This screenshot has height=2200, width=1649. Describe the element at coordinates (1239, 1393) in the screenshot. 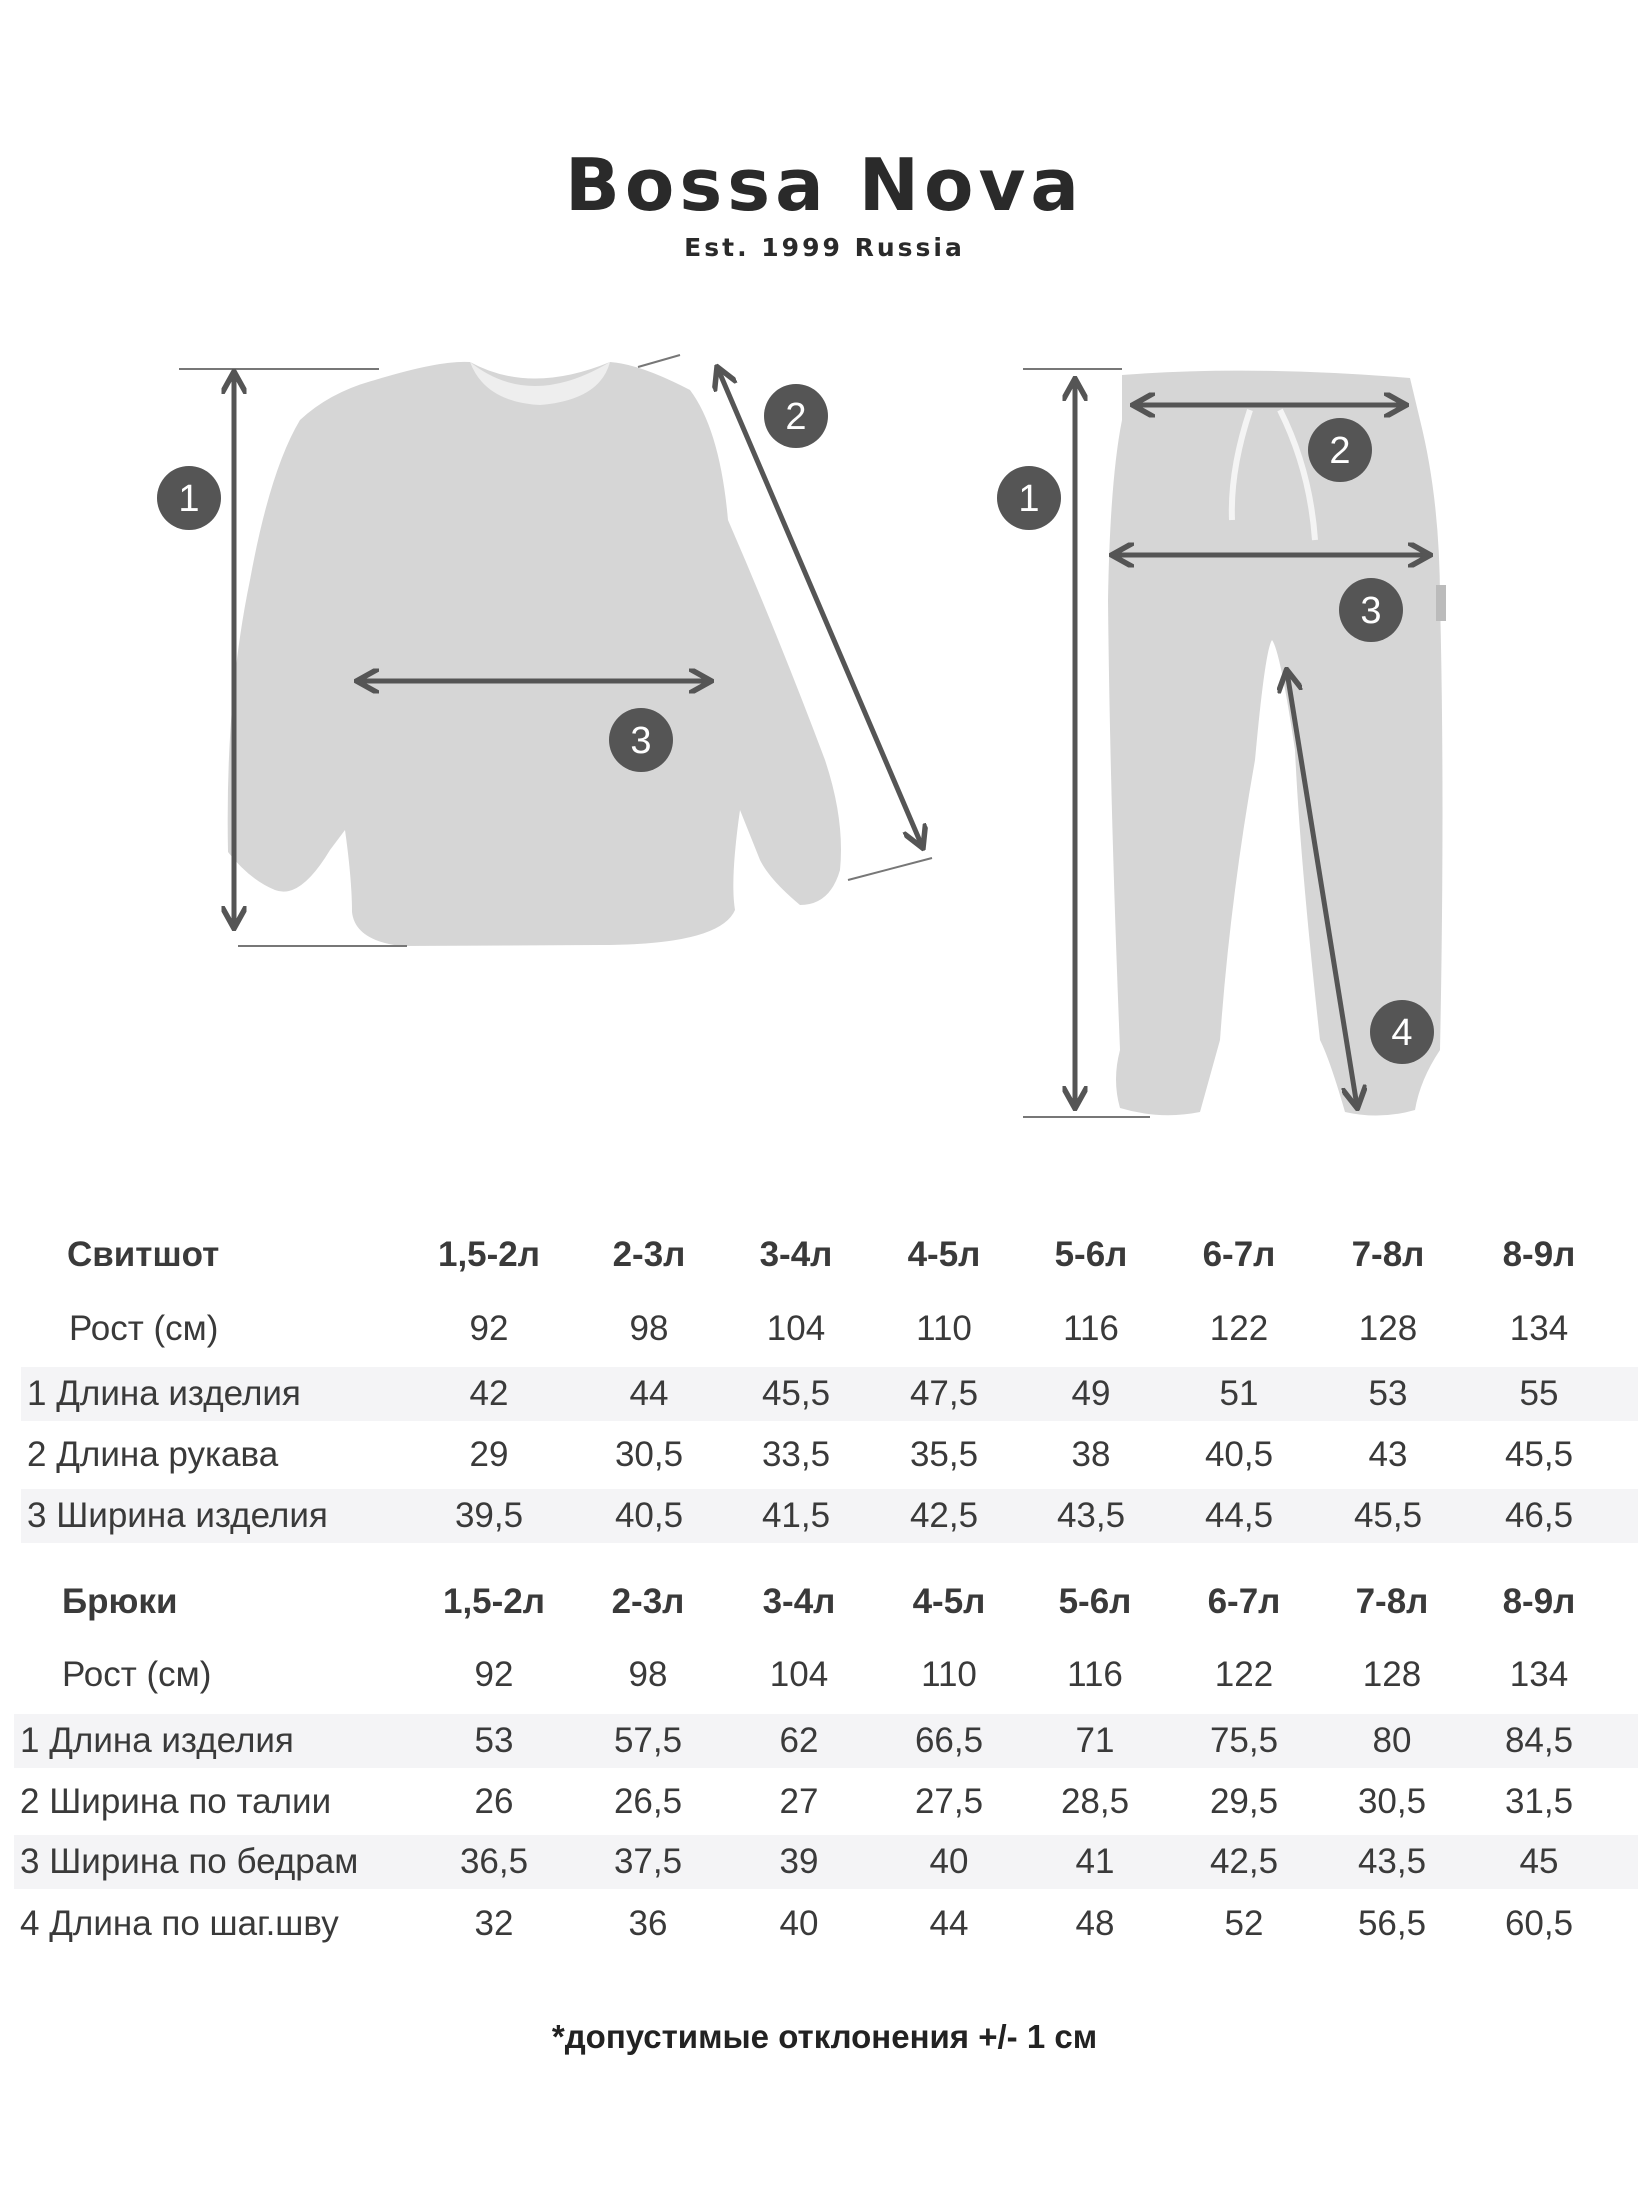

I see `table-cell: 51` at that location.